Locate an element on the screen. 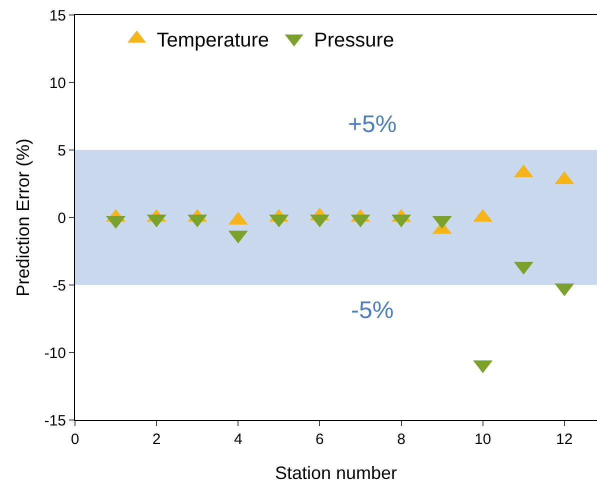 The height and width of the screenshot is (483, 597). legend-label: Temperature is located at coordinates (213, 40).